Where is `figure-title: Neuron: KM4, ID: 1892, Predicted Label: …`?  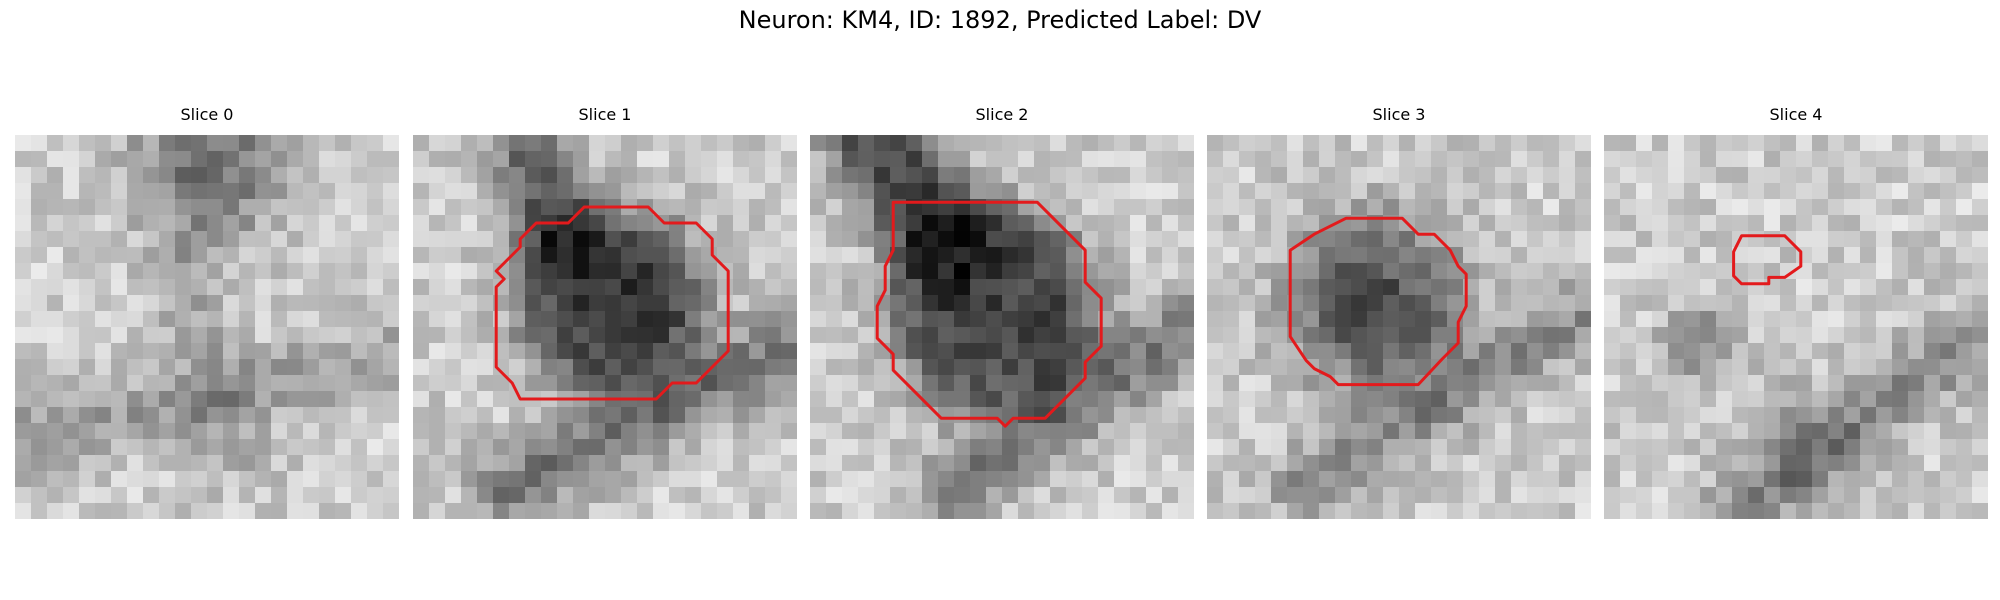
figure-title: Neuron: KM4, ID: 1892, Predicted Label: … is located at coordinates (1000, 20).